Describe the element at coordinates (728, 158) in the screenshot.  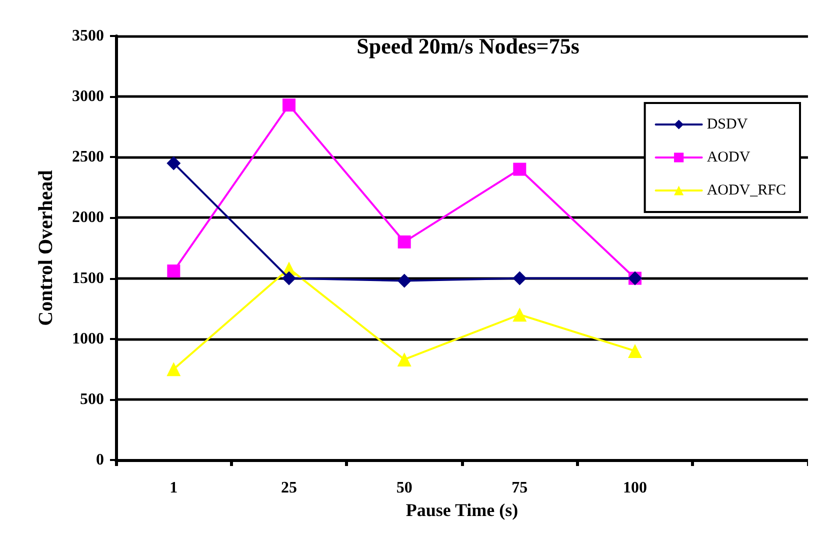
I see `legend-label: AODV` at that location.